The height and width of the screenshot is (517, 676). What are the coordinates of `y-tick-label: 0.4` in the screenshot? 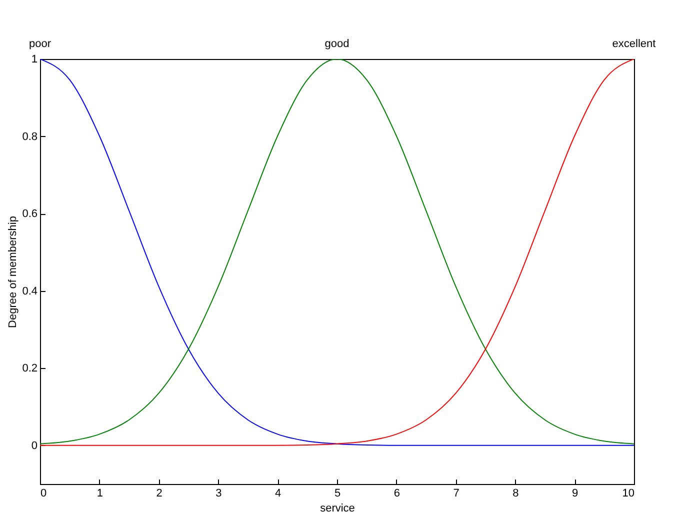 It's located at (30, 291).